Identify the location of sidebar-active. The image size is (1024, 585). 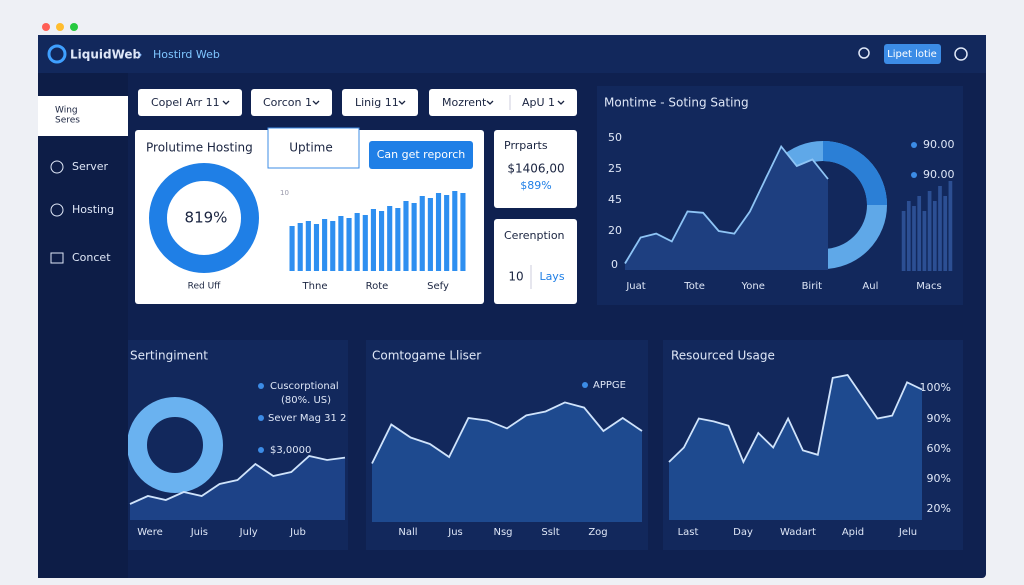
(83, 116).